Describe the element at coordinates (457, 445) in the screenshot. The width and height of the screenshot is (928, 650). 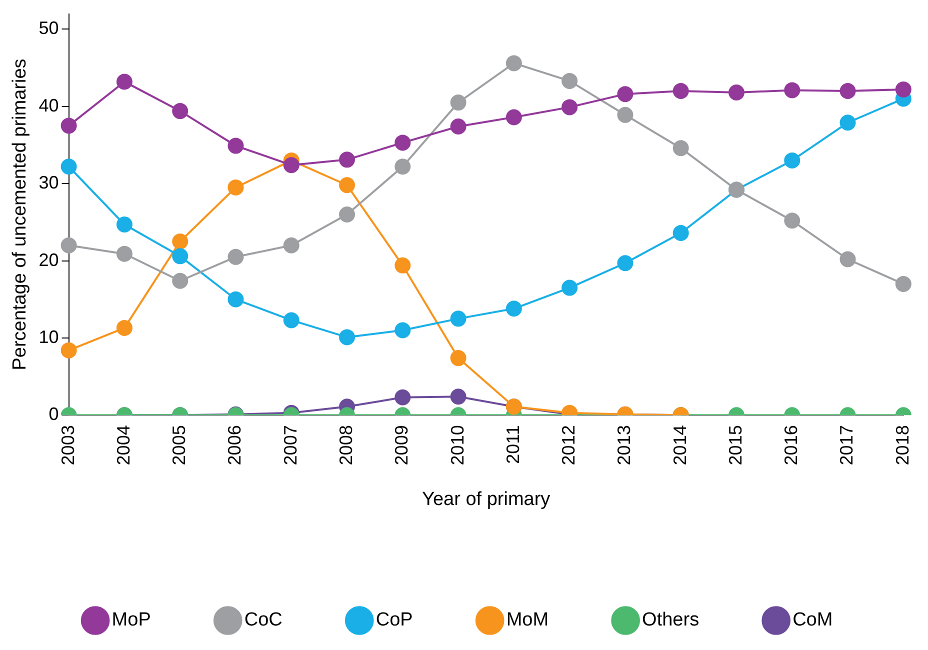
I see `x-tick-label: 2010` at that location.